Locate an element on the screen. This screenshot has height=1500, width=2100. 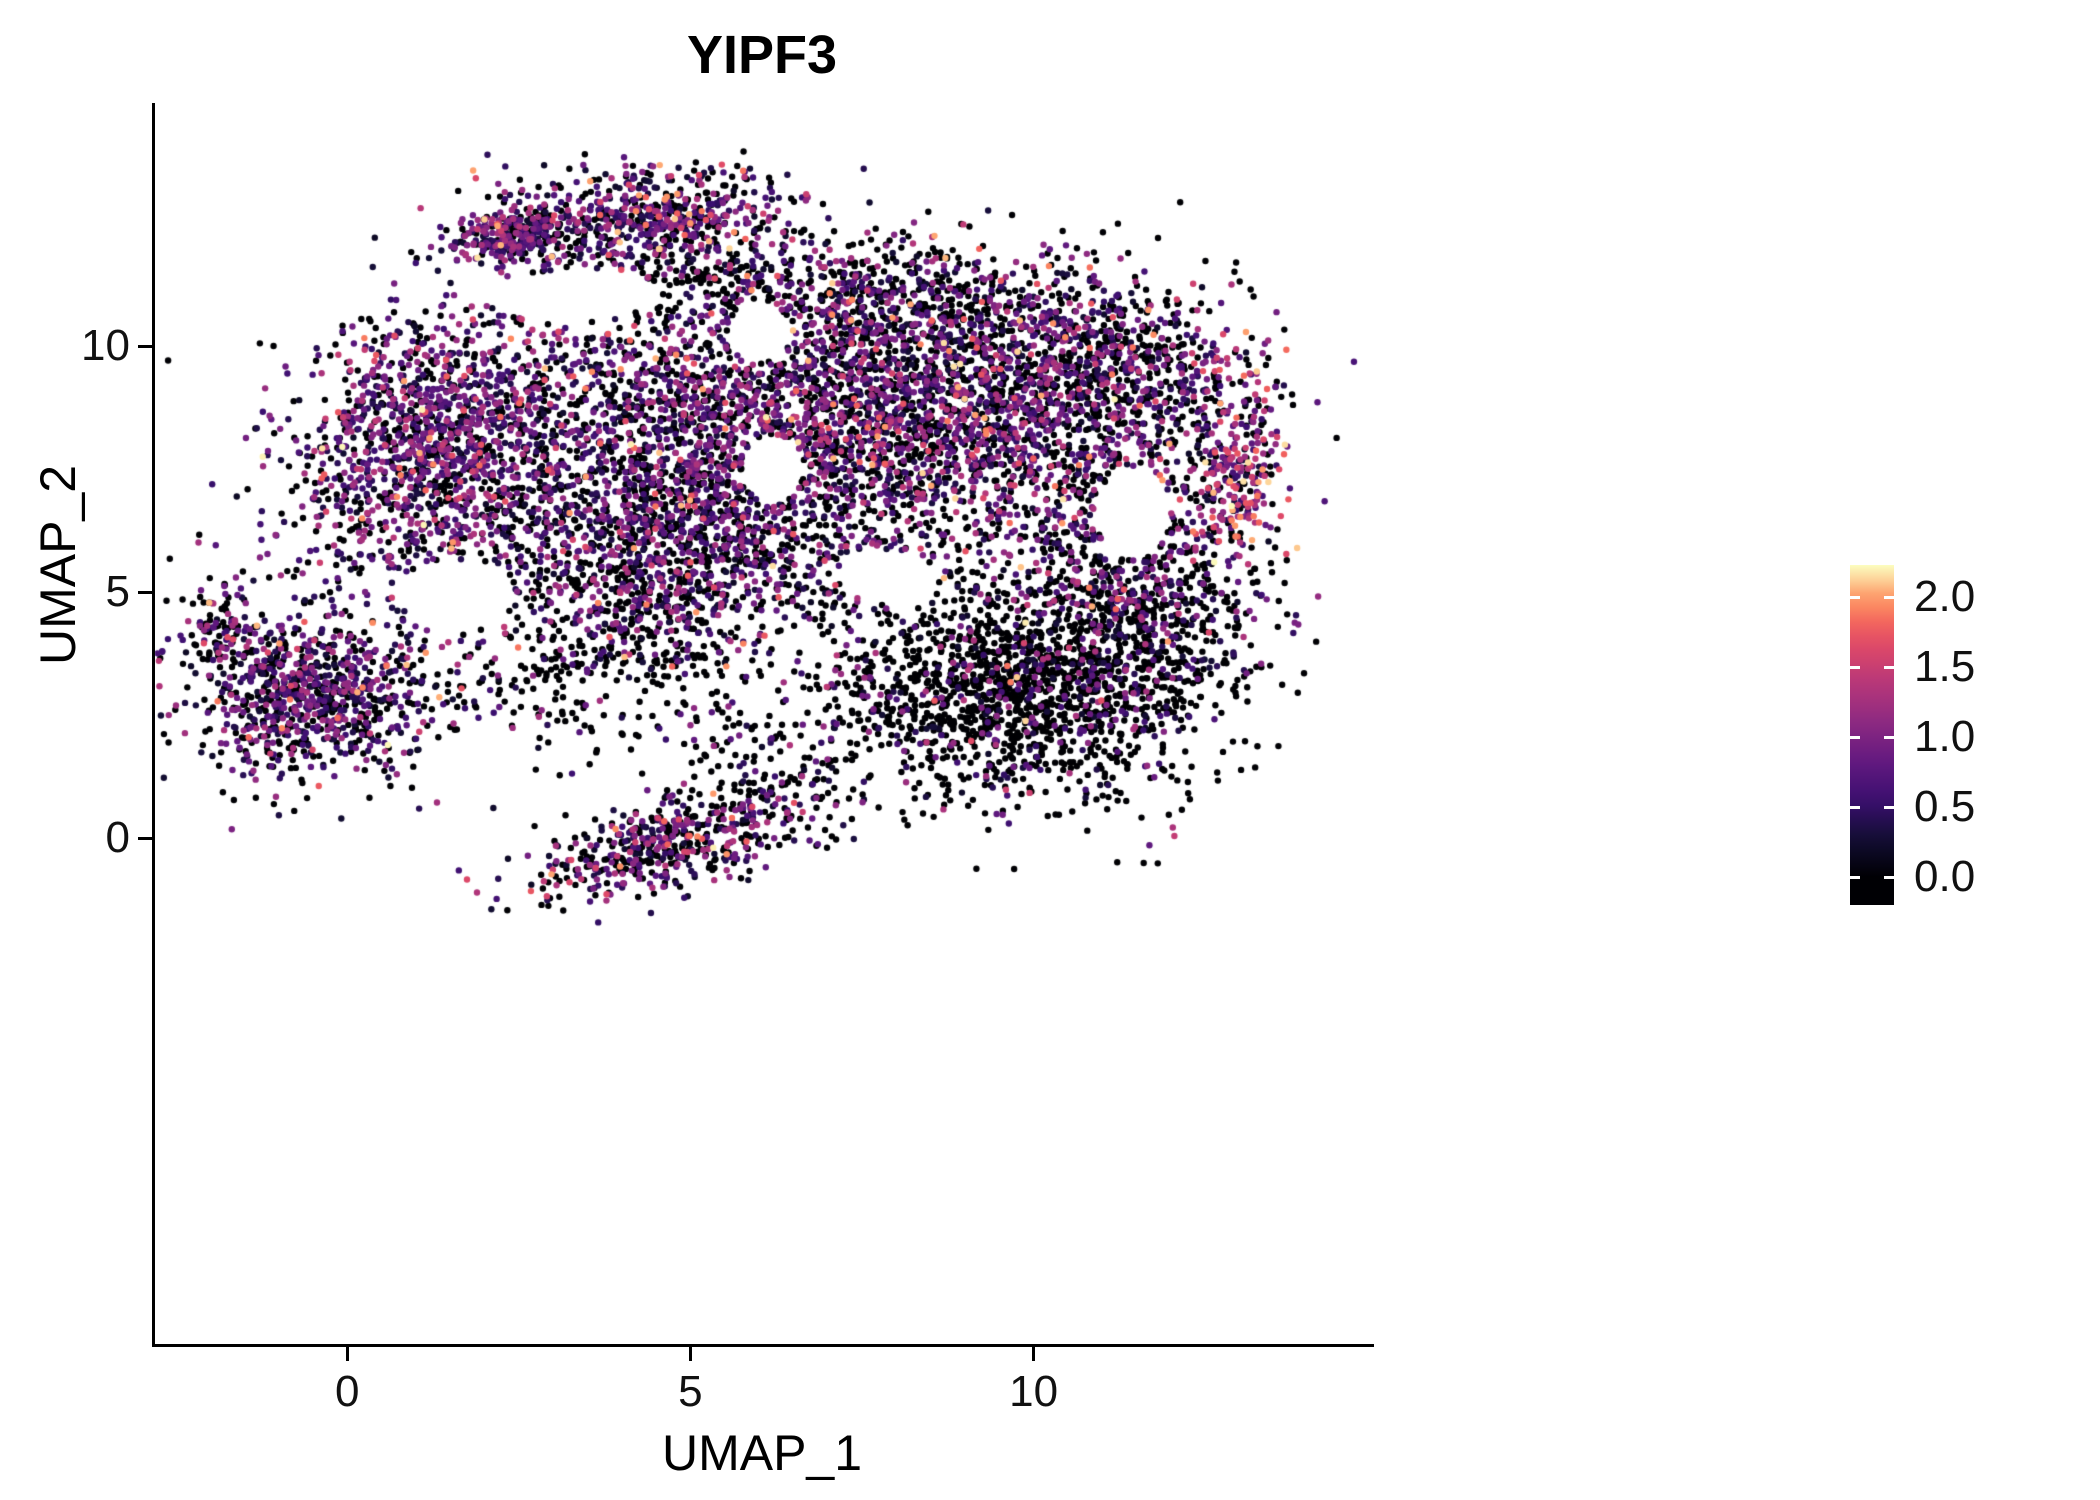
colorbar-tick-label: 1.5 is located at coordinates (1945, 667).